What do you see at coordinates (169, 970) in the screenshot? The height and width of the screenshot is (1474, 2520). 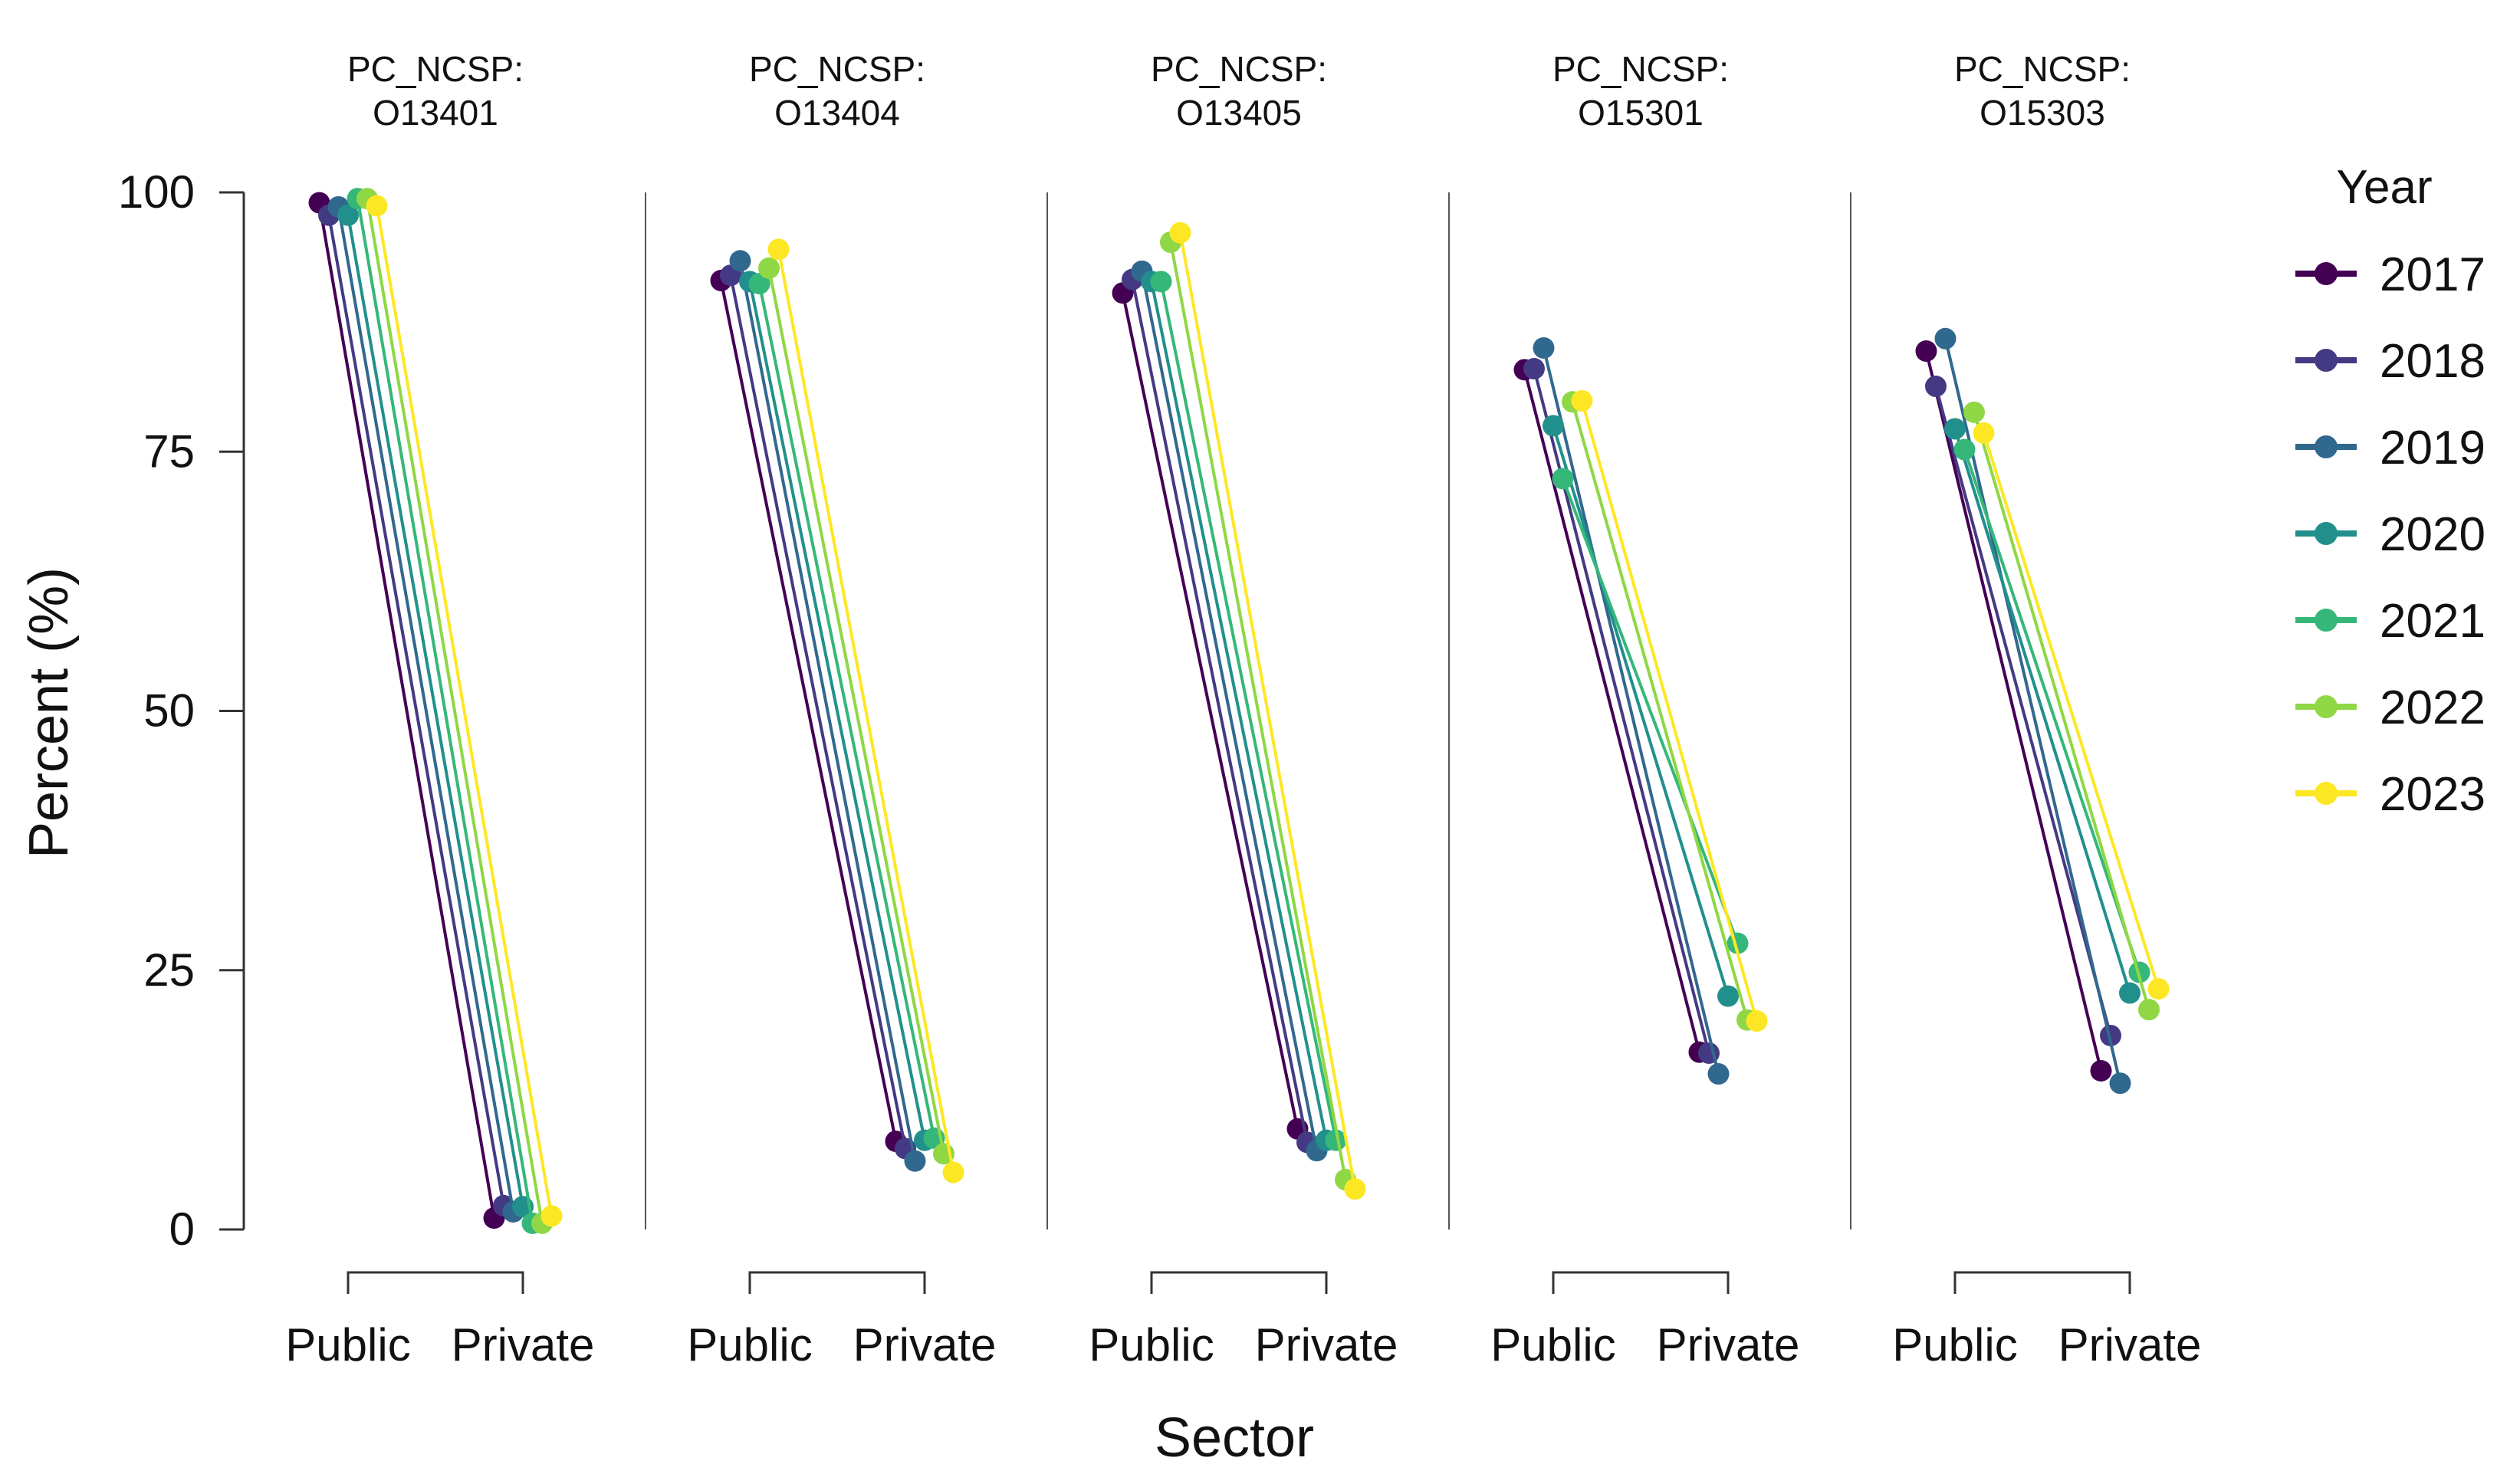 I see `y-tick-label: 25` at bounding box center [169, 970].